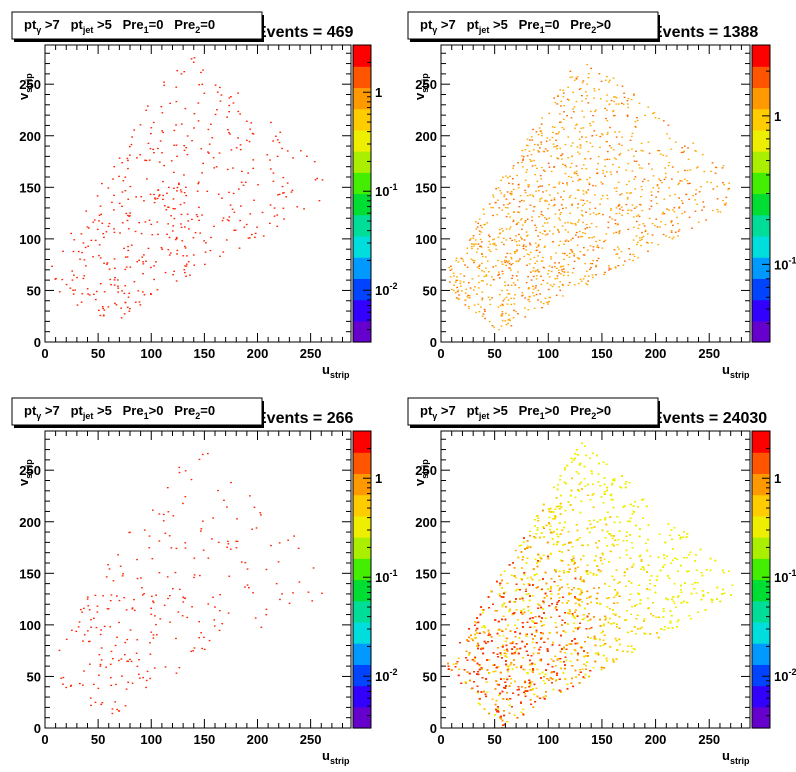 The height and width of the screenshot is (772, 796). Describe the element at coordinates (590, 585) in the screenshot. I see `heatmap-cells` at that location.